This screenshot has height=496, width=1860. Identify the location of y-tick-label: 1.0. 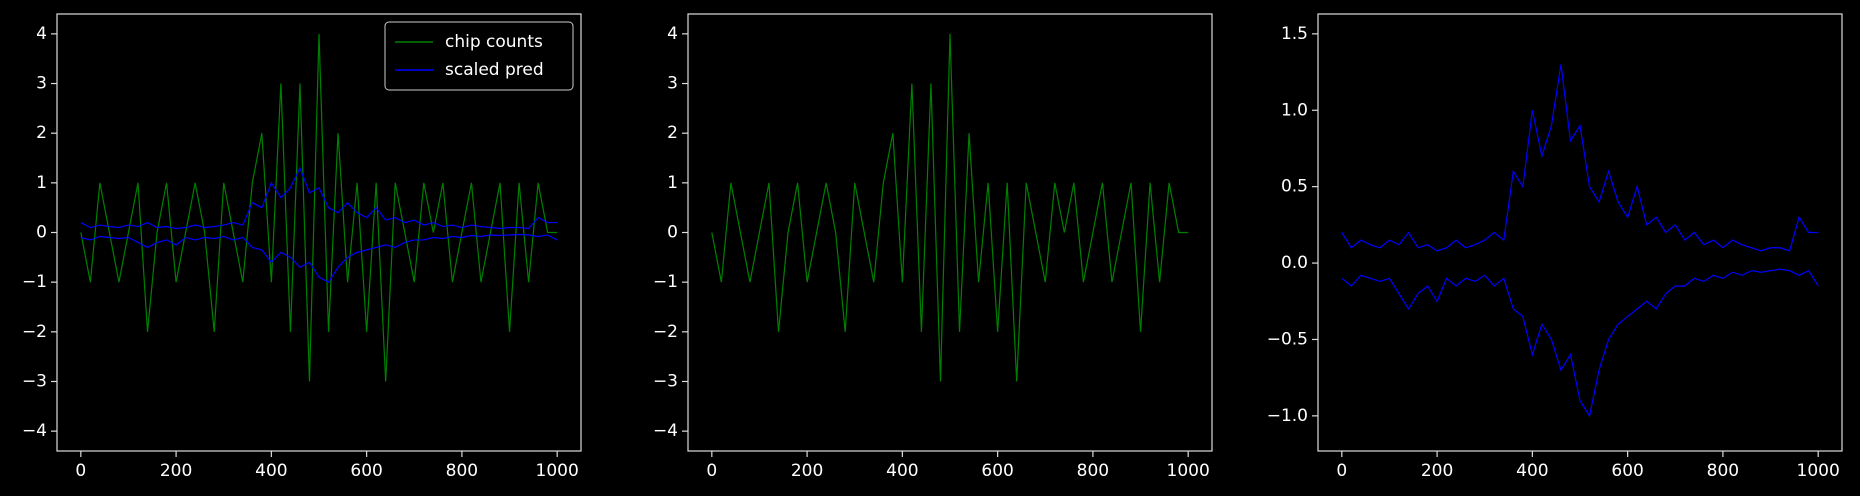
(1294, 110).